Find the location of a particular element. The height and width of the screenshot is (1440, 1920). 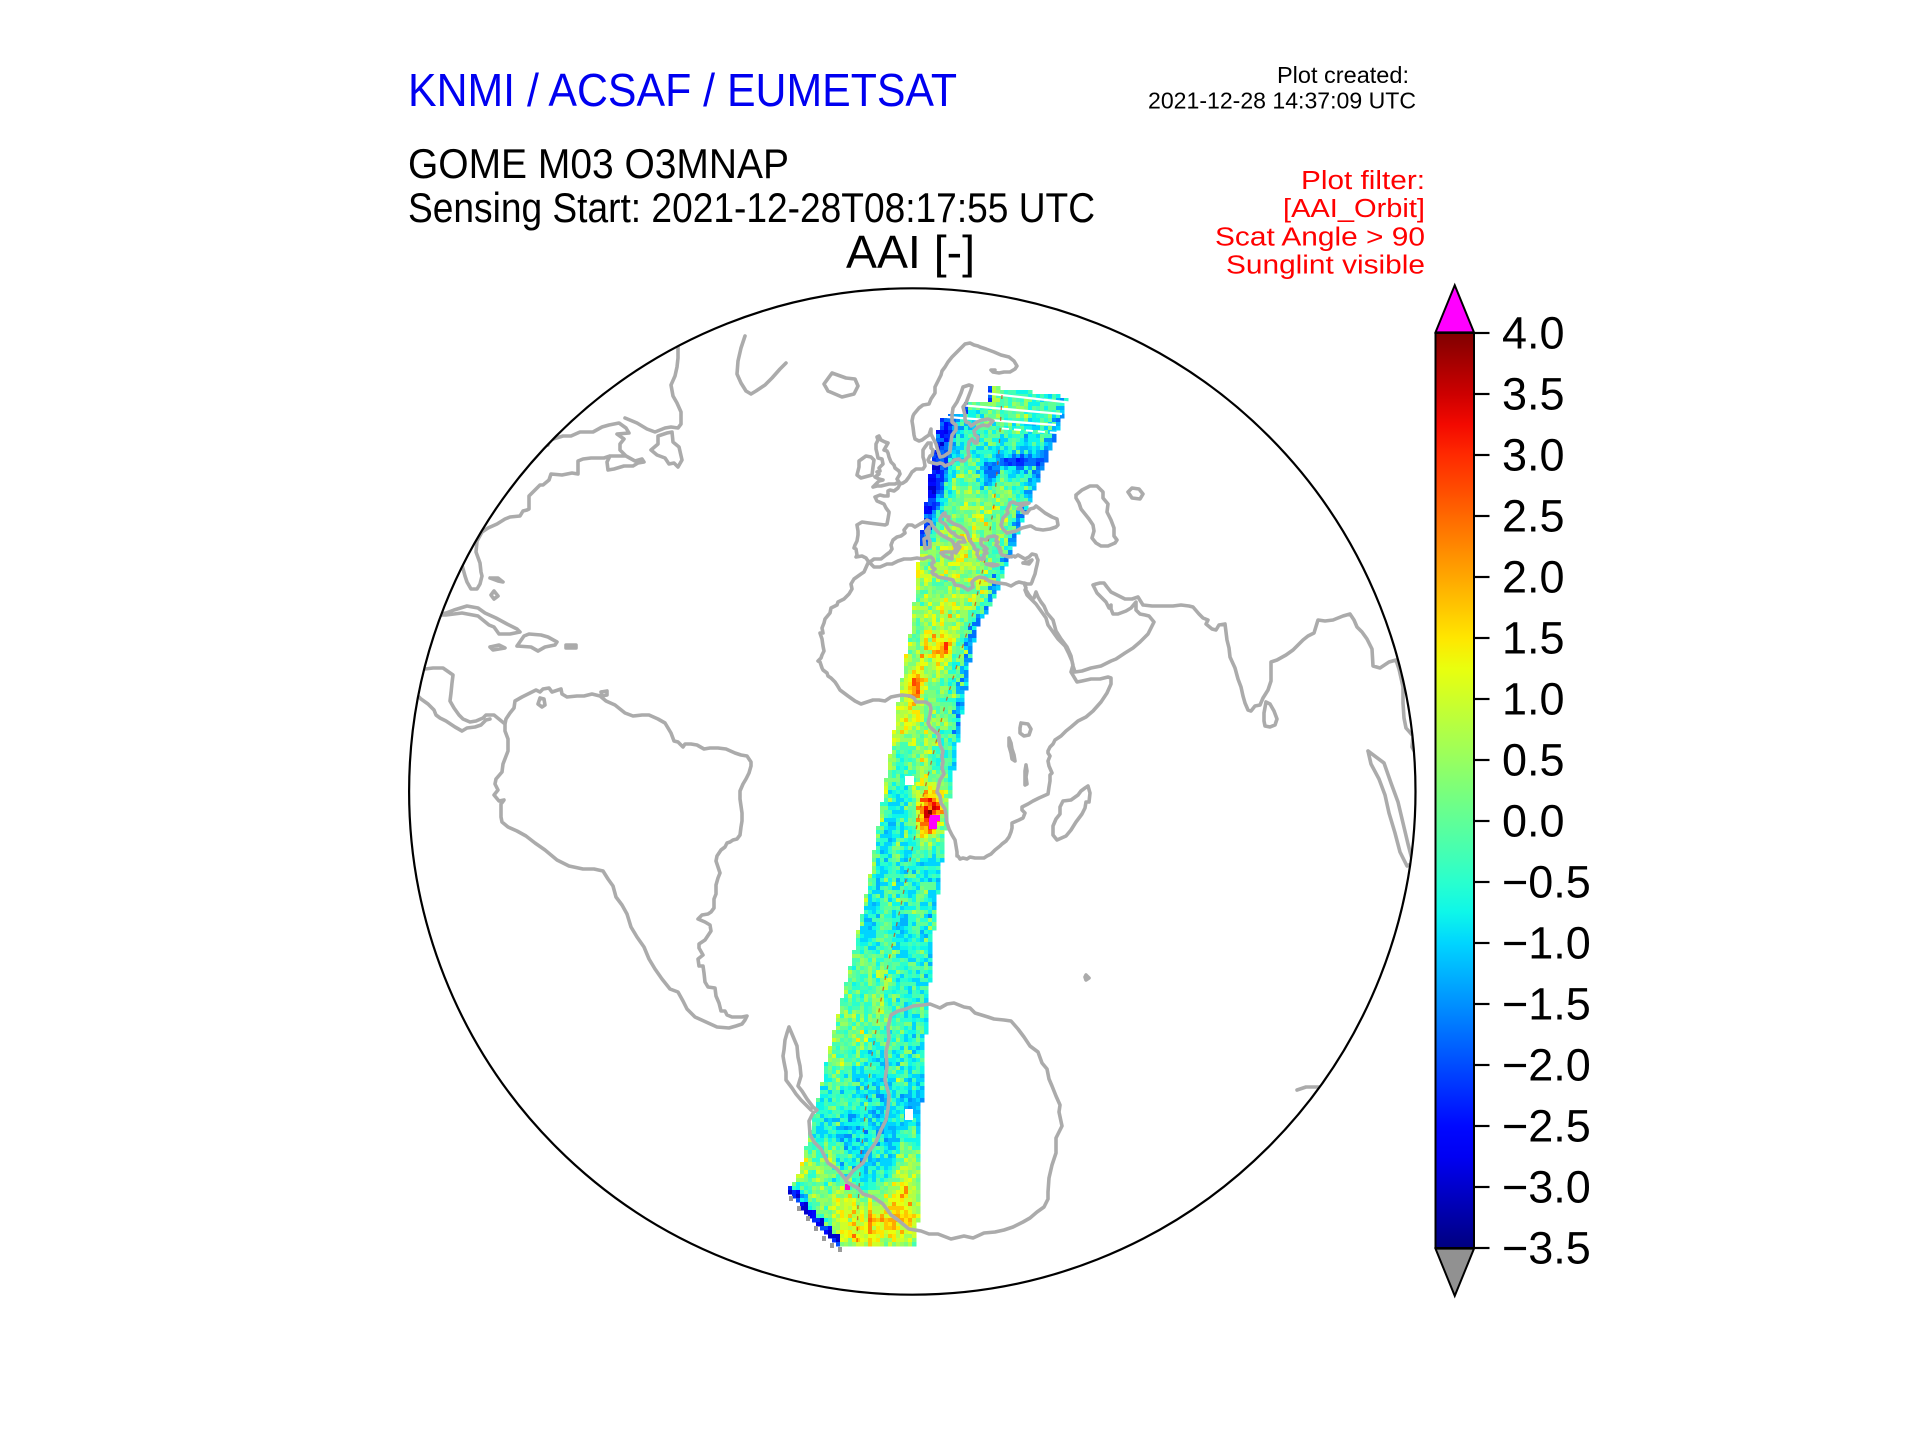

svg-text: Plot created: is located at coordinates (1343, 75).